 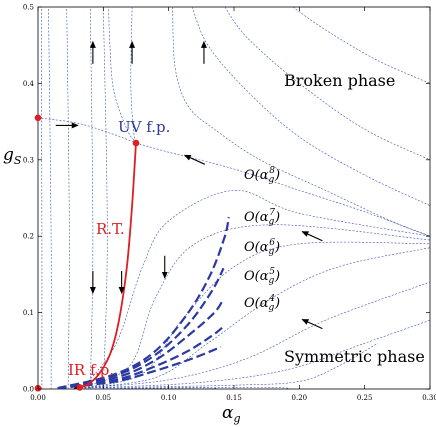 I want to click on broken-phase-label: Broken phase, so click(x=339, y=80).